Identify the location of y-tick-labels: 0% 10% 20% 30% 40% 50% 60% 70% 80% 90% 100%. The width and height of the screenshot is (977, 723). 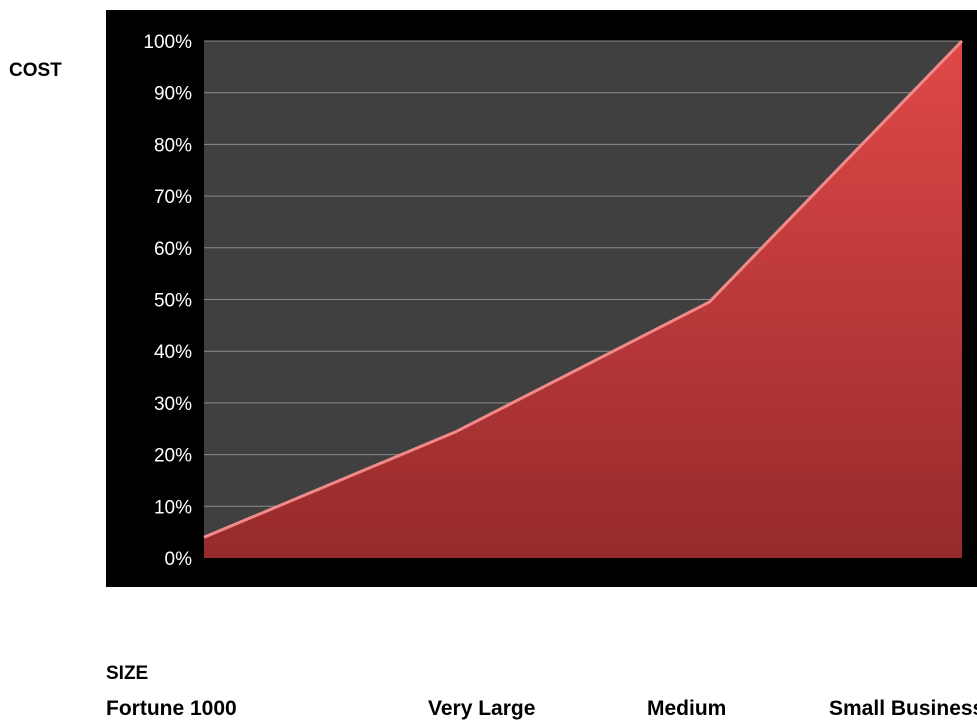
(167, 301).